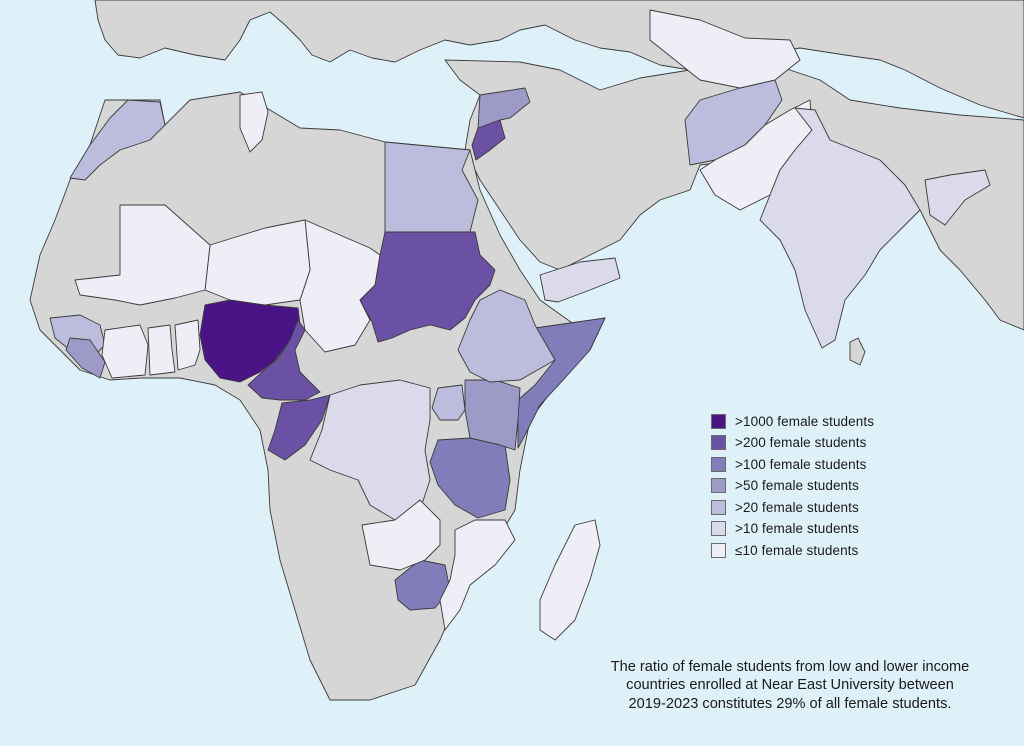 The height and width of the screenshot is (746, 1024). I want to click on legend-label: >100 female students, so click(801, 464).